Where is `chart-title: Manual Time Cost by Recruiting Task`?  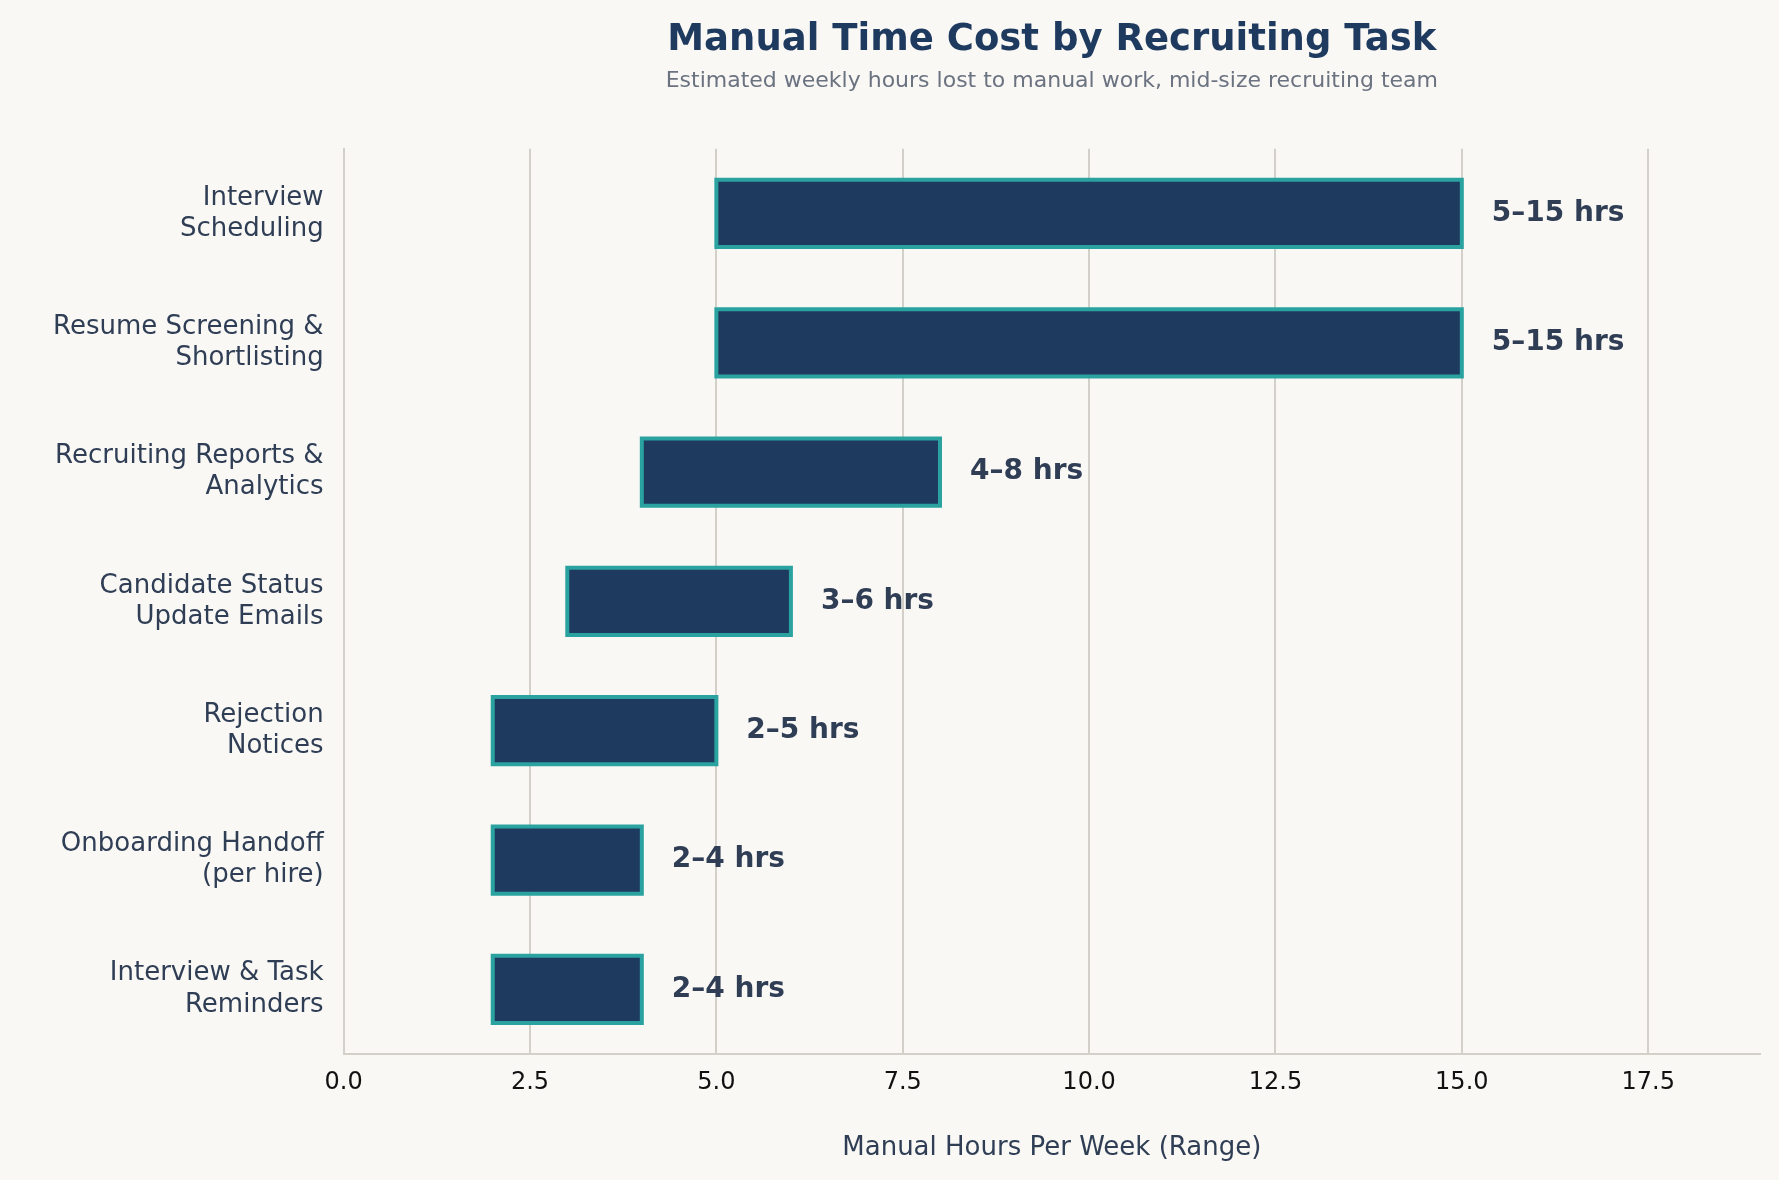
chart-title: Manual Time Cost by Recruiting Task is located at coordinates (1052, 37).